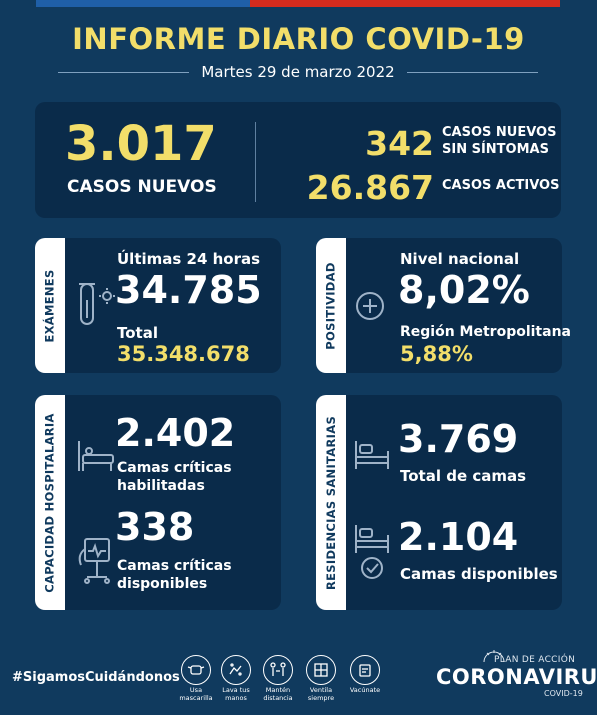  What do you see at coordinates (535, 660) in the screenshot?
I see `brand-plan-label: PLAN DE ACCIÓN` at bounding box center [535, 660].